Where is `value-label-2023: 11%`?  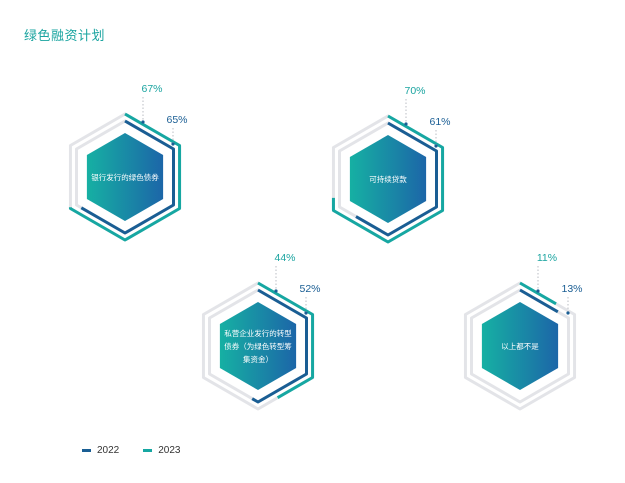
value-label-2023: 11% is located at coordinates (547, 258).